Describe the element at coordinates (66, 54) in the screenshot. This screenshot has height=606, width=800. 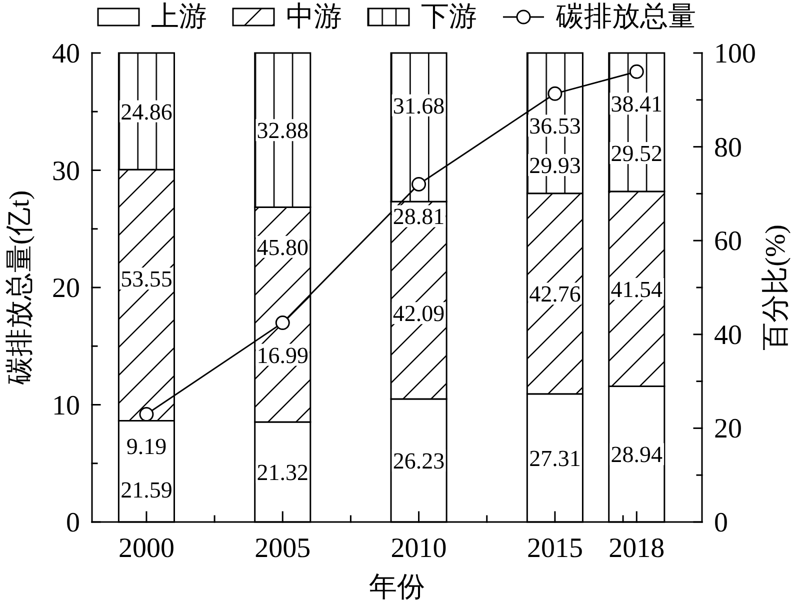
I see `y-tick-label: 40` at that location.